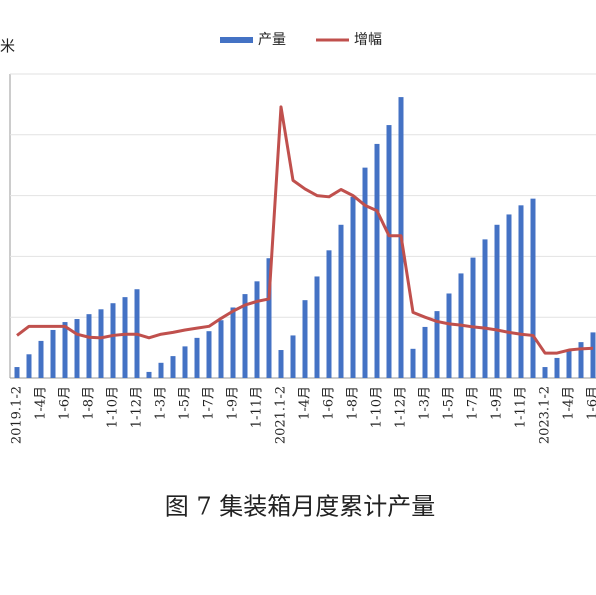  What do you see at coordinates (545, 415) in the screenshot?
I see `x-tick-label: 2023.1-2` at bounding box center [545, 415].